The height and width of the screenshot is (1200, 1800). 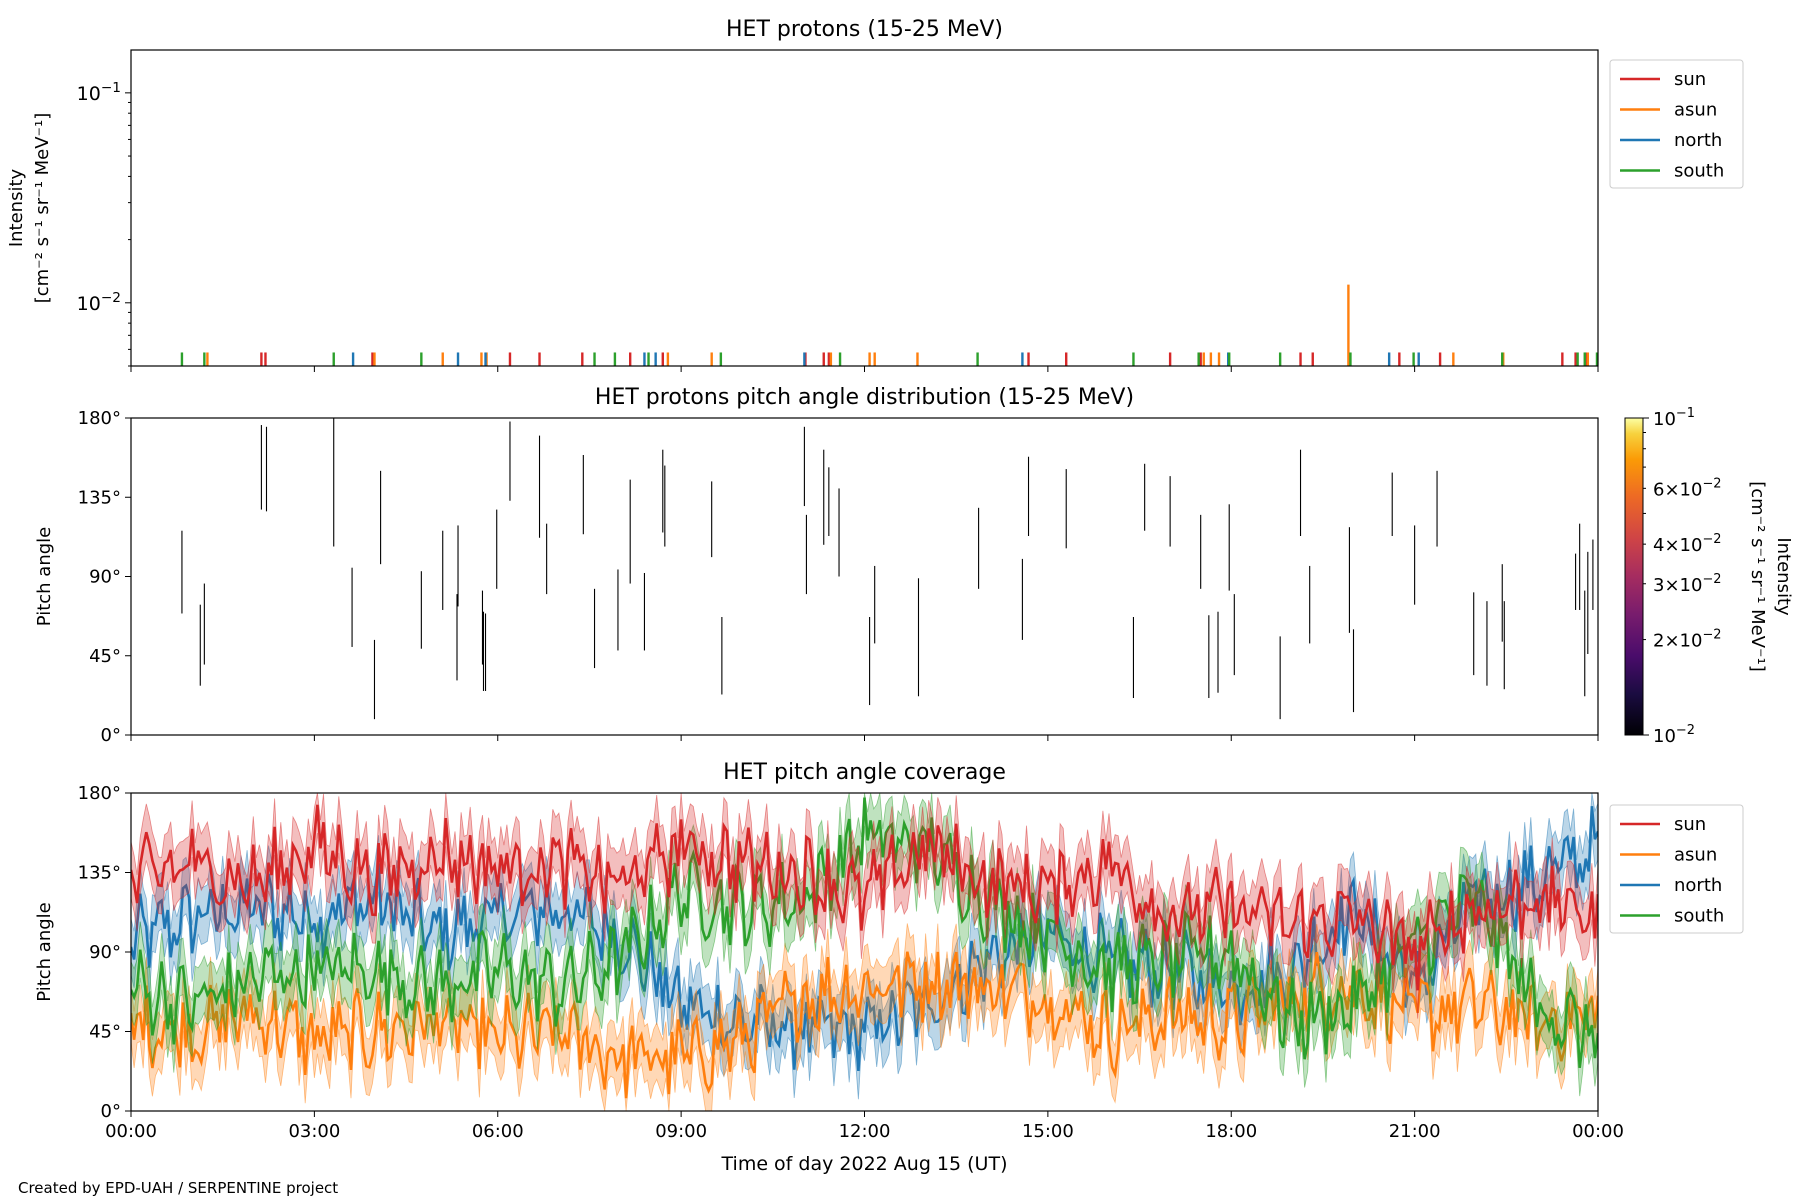 What do you see at coordinates (1687, 584) in the screenshot?
I see `colorbar-tick-label: 3×10⁻²` at bounding box center [1687, 584].